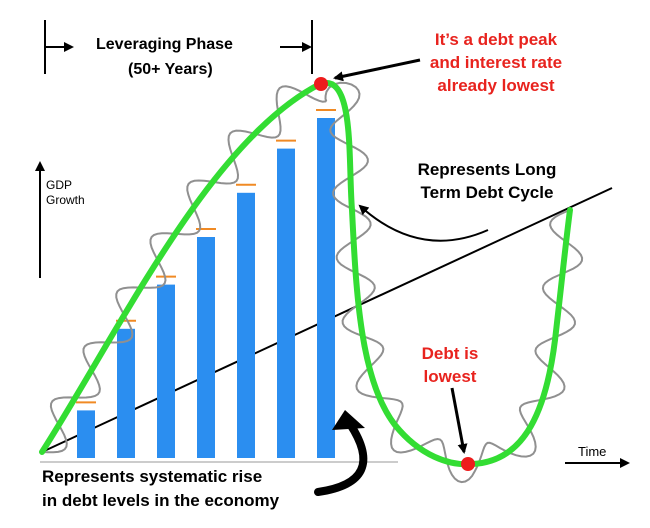  What do you see at coordinates (487, 192) in the screenshot?
I see `long-term-label-line2: Term Debt Cycle` at bounding box center [487, 192].